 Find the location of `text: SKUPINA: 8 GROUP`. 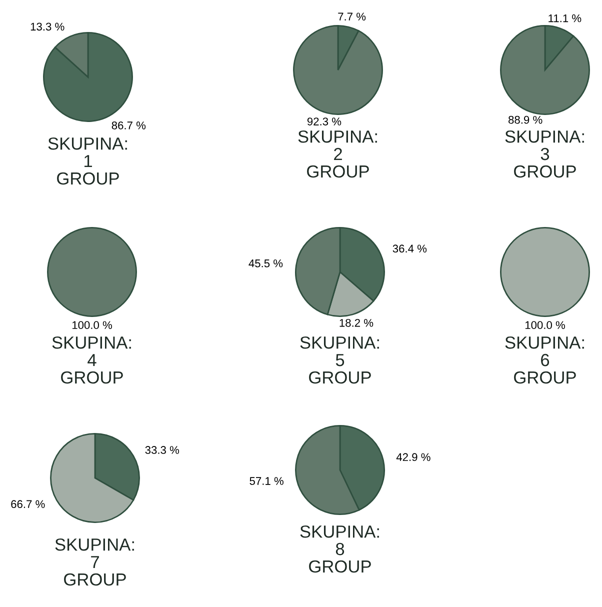

text: SKUPINA: 8 GROUP is located at coordinates (339, 549).